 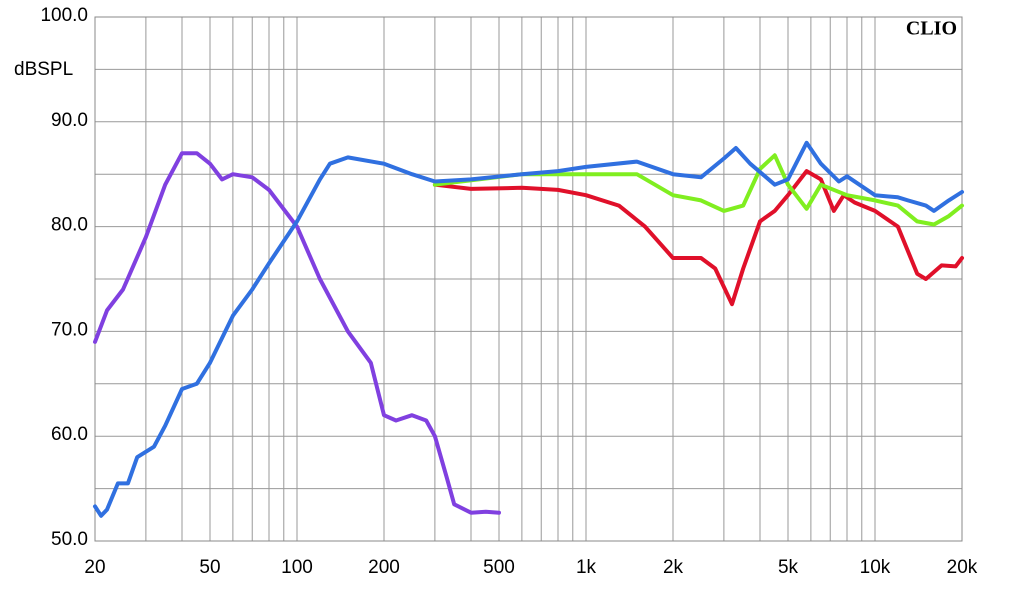 What do you see at coordinates (69, 539) in the screenshot?
I see `y-tick-label: 50.0` at bounding box center [69, 539].